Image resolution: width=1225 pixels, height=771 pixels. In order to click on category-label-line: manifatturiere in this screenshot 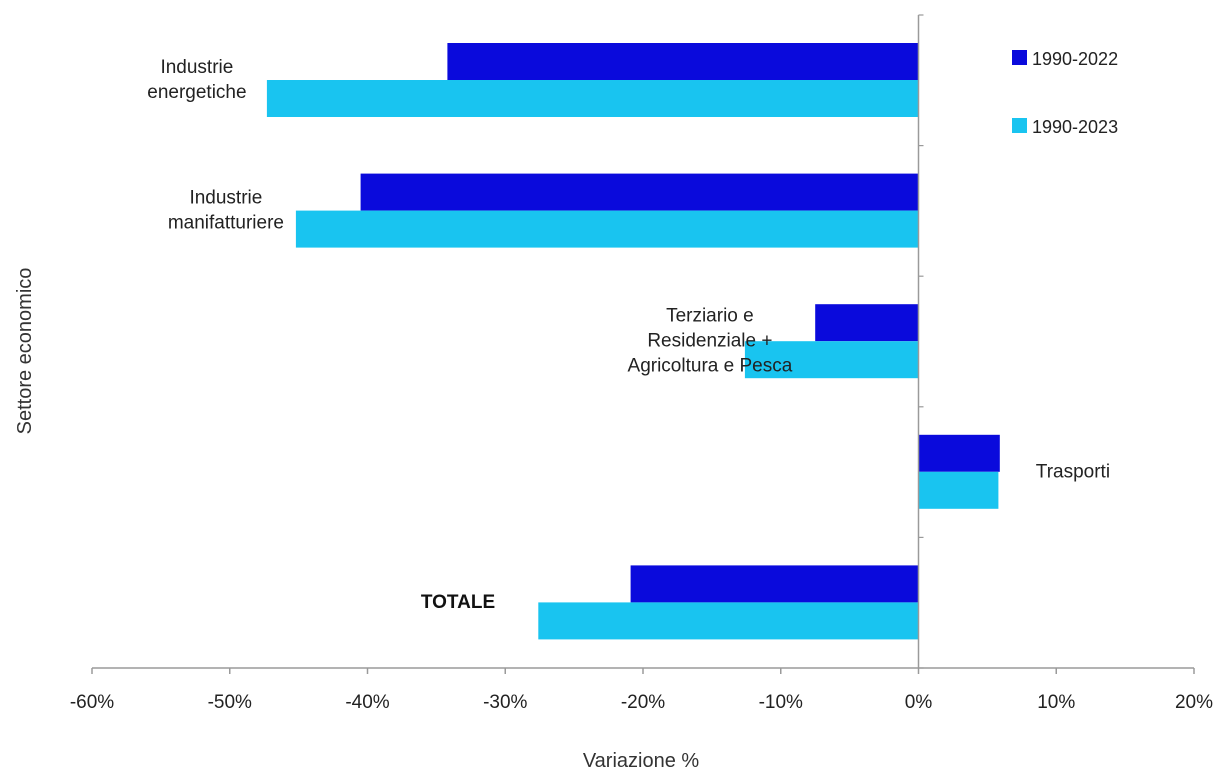, I will do `click(226, 223)`.